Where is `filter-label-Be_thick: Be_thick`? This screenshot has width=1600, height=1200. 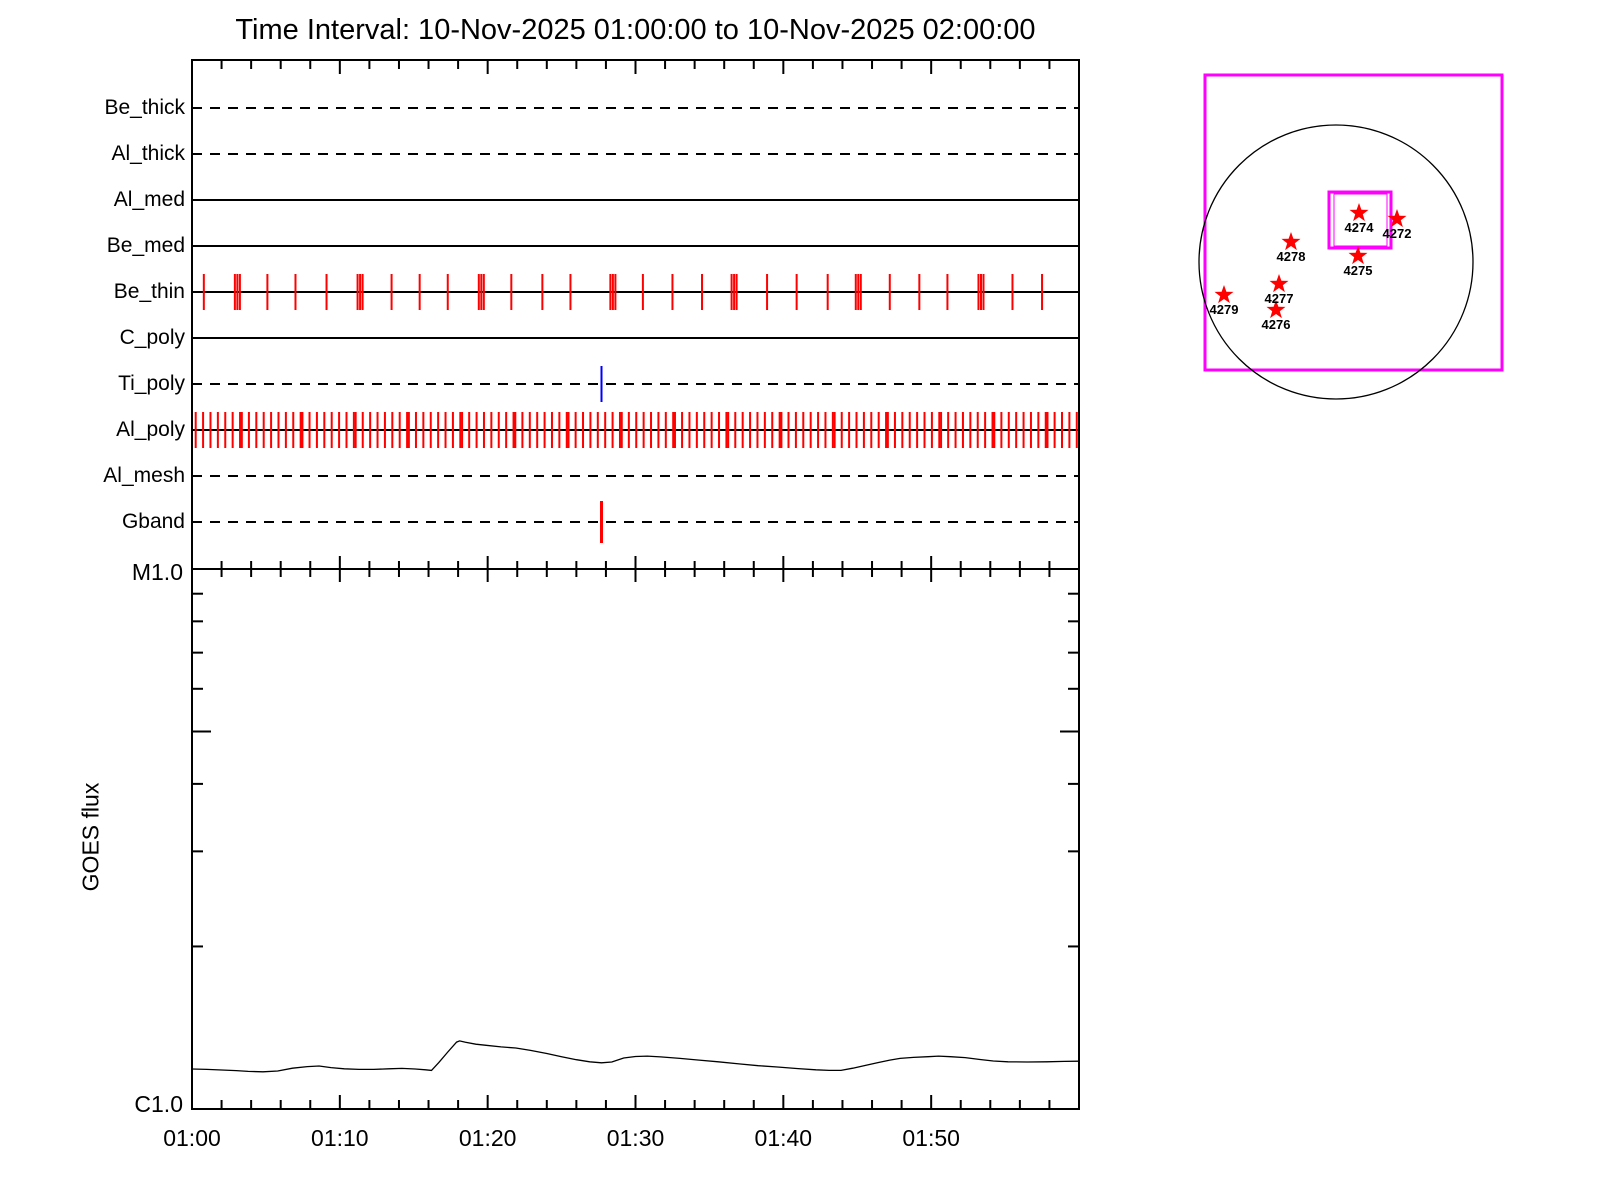
filter-label-Be_thick: Be_thick is located at coordinates (144, 107).